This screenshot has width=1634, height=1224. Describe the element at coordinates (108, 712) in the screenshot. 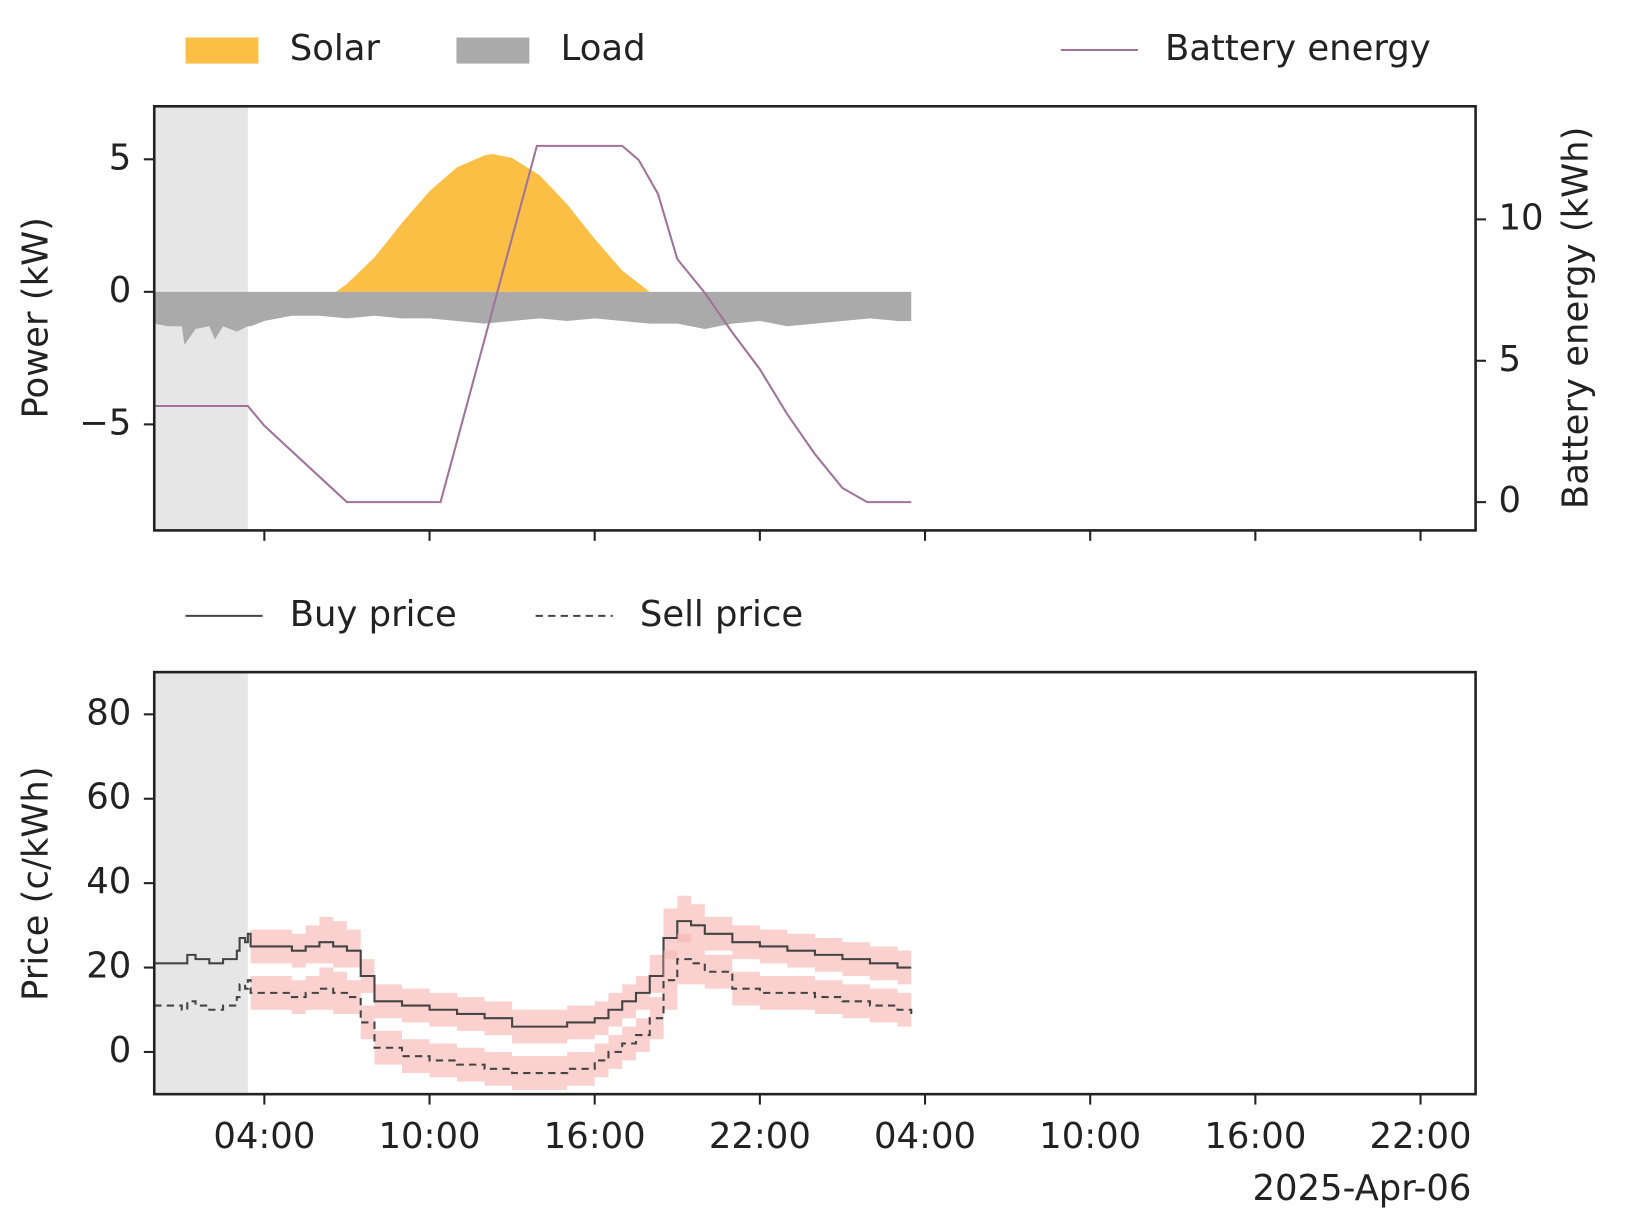

I see `y-tick-label: 80` at that location.